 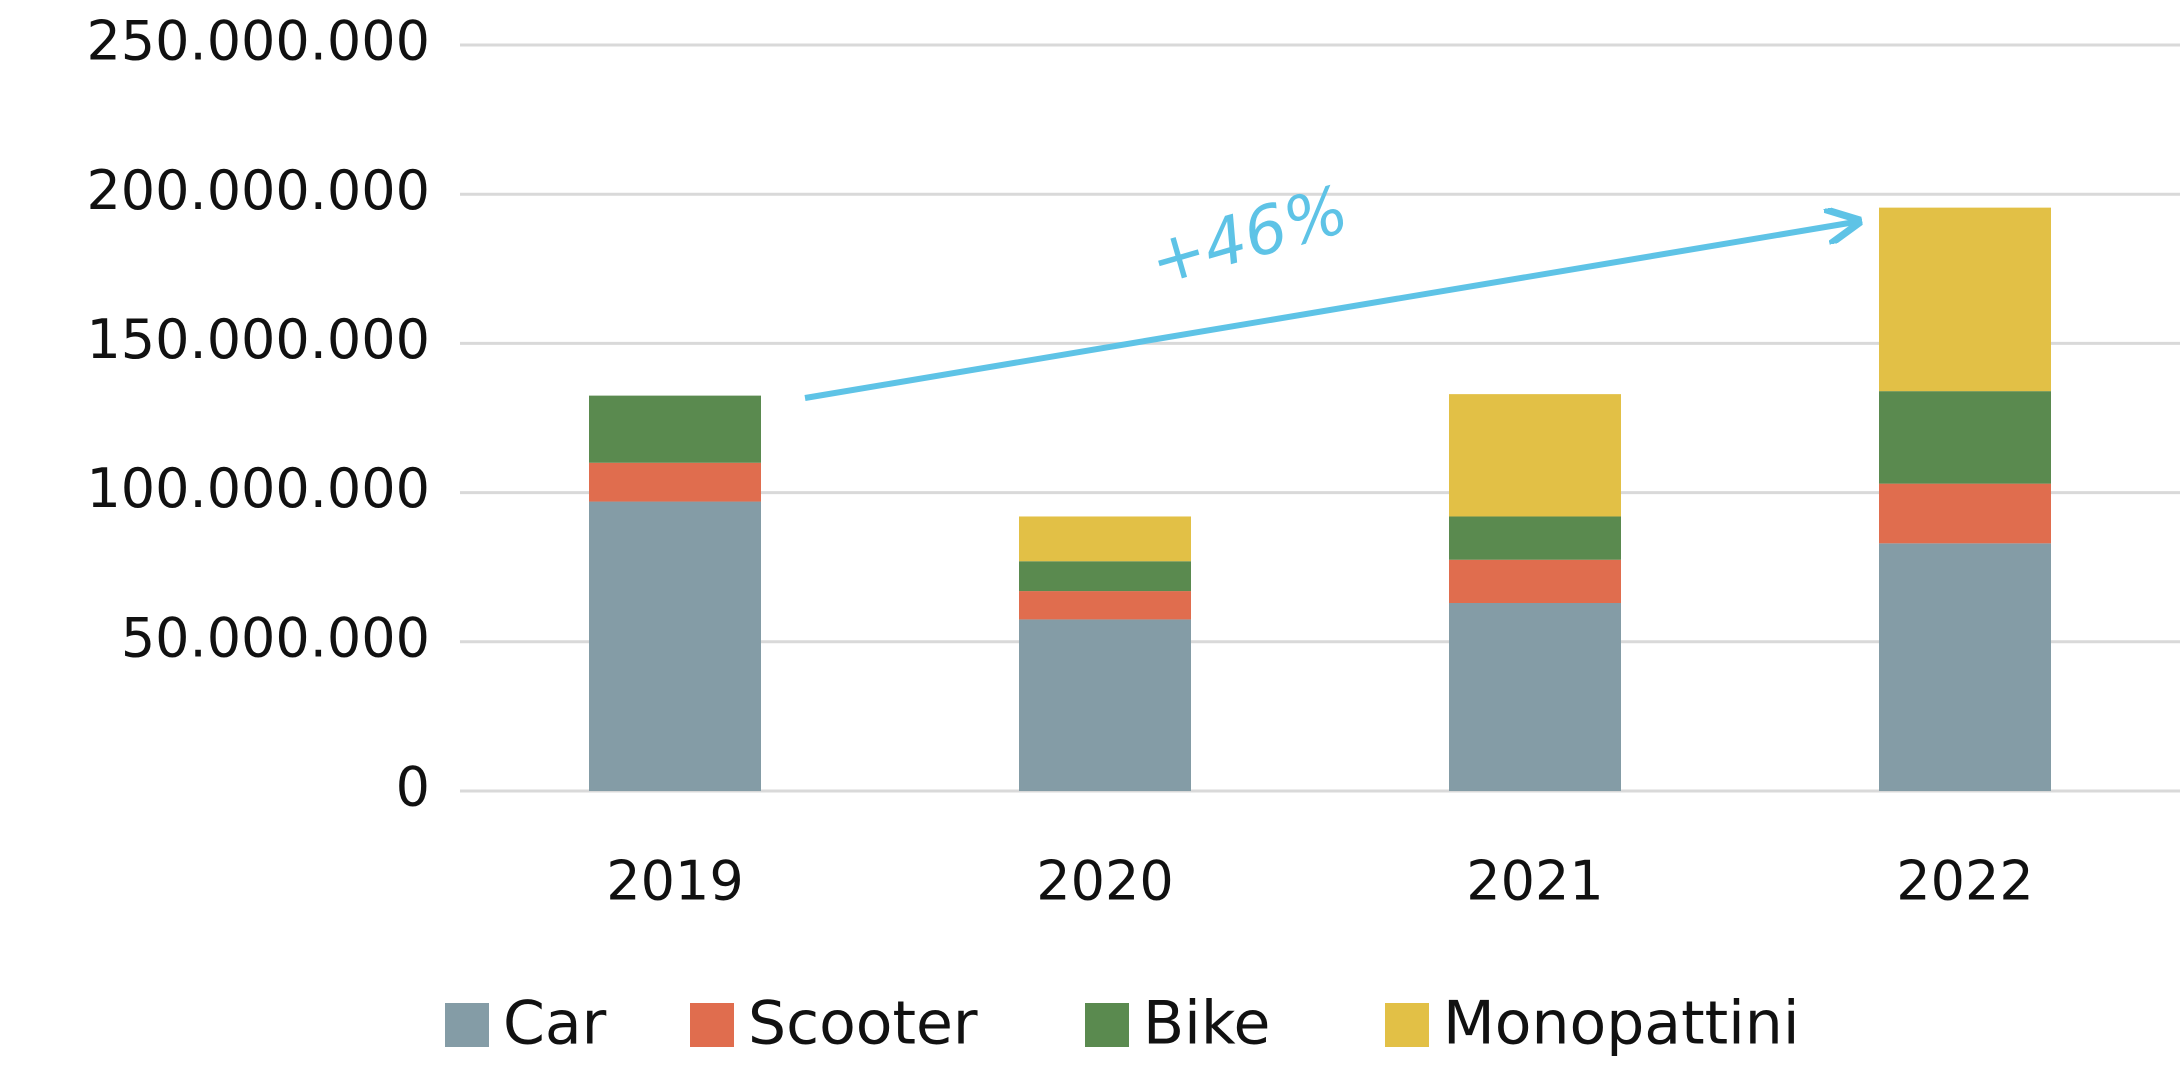 What do you see at coordinates (1534, 881) in the screenshot?
I see `x-tick-label: 2021` at bounding box center [1534, 881].